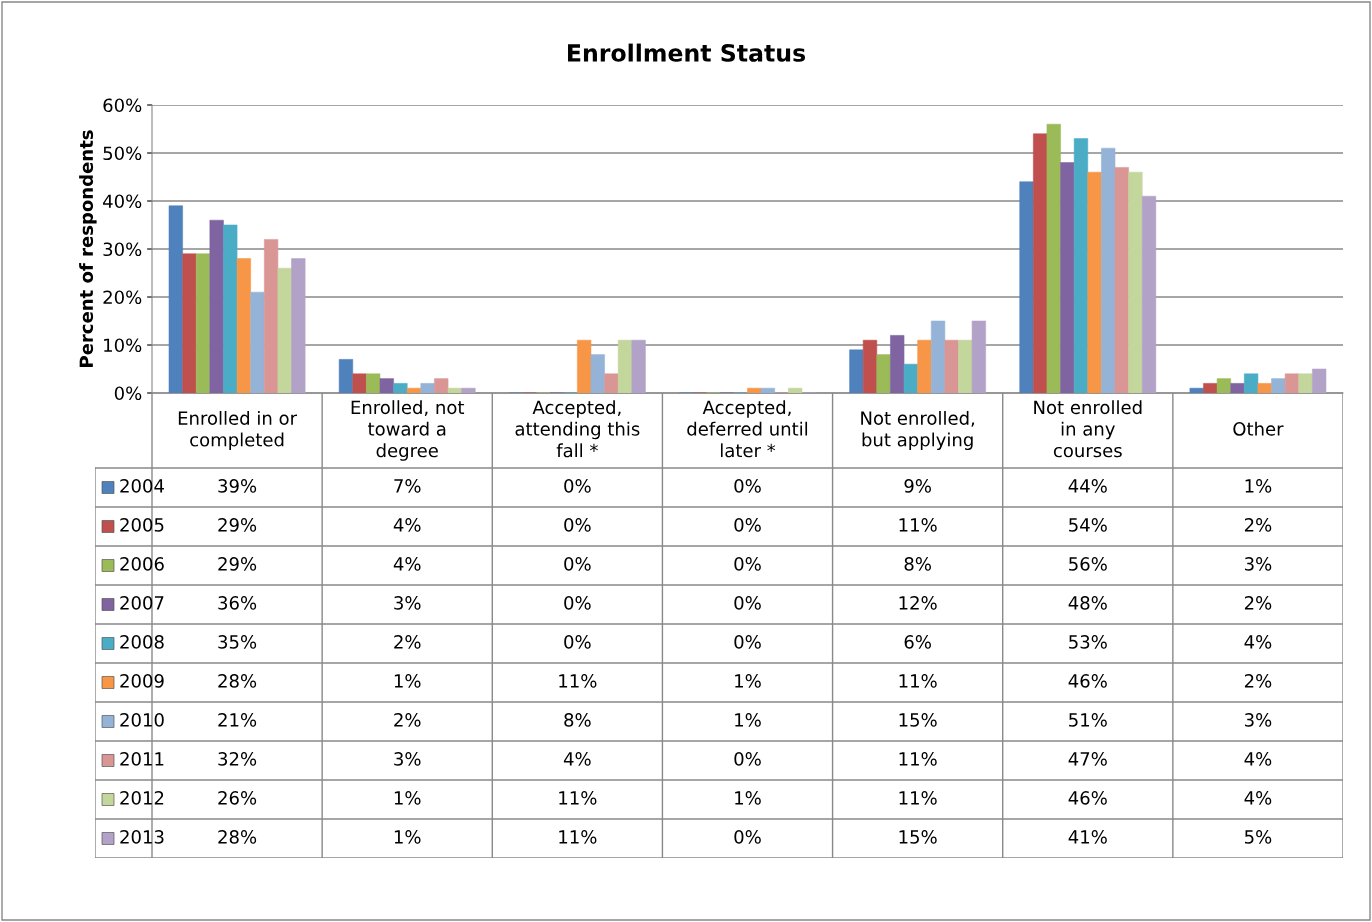  I want to click on data-label: 28%, so click(237, 681).